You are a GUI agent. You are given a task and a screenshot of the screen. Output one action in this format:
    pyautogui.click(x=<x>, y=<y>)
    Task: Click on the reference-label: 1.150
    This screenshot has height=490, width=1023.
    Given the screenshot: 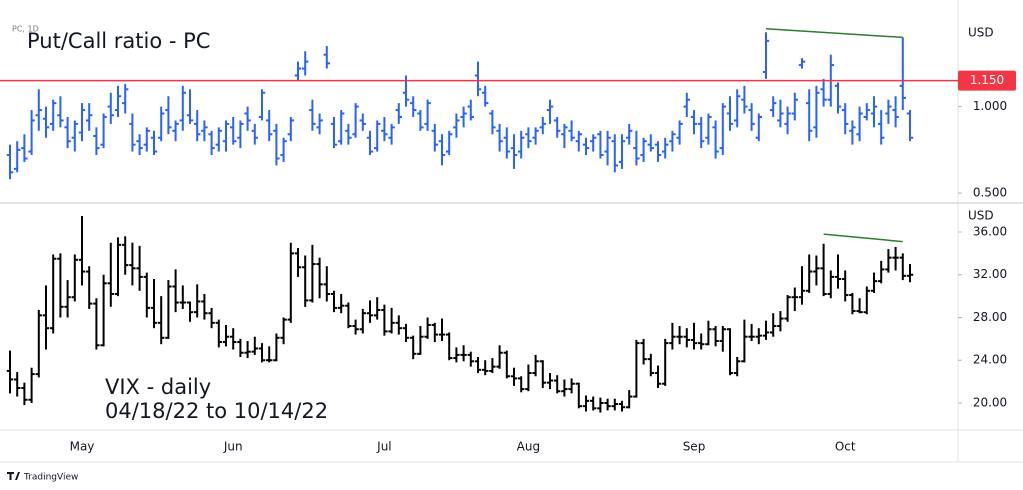 What is the action you would take?
    pyautogui.click(x=987, y=80)
    